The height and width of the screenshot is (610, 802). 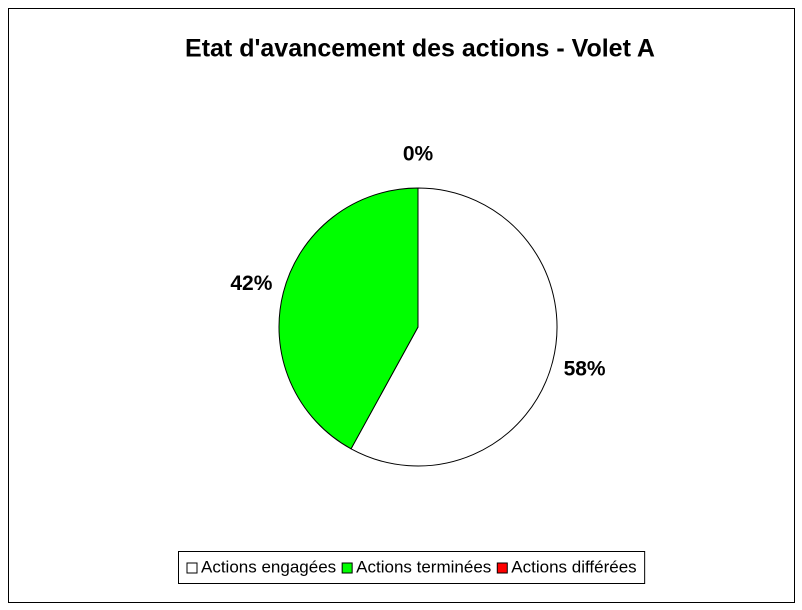 I want to click on legend-box, so click(x=412, y=567).